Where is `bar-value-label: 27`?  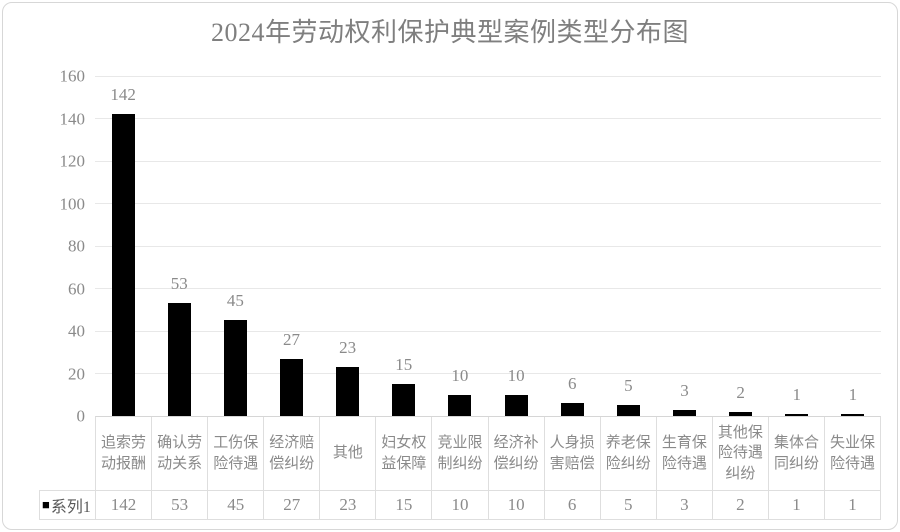 bar-value-label: 27 is located at coordinates (291, 339).